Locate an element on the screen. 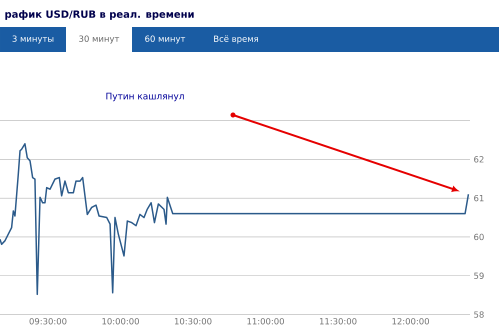 The width and height of the screenshot is (499, 332). text: 30 минут is located at coordinates (99, 39).